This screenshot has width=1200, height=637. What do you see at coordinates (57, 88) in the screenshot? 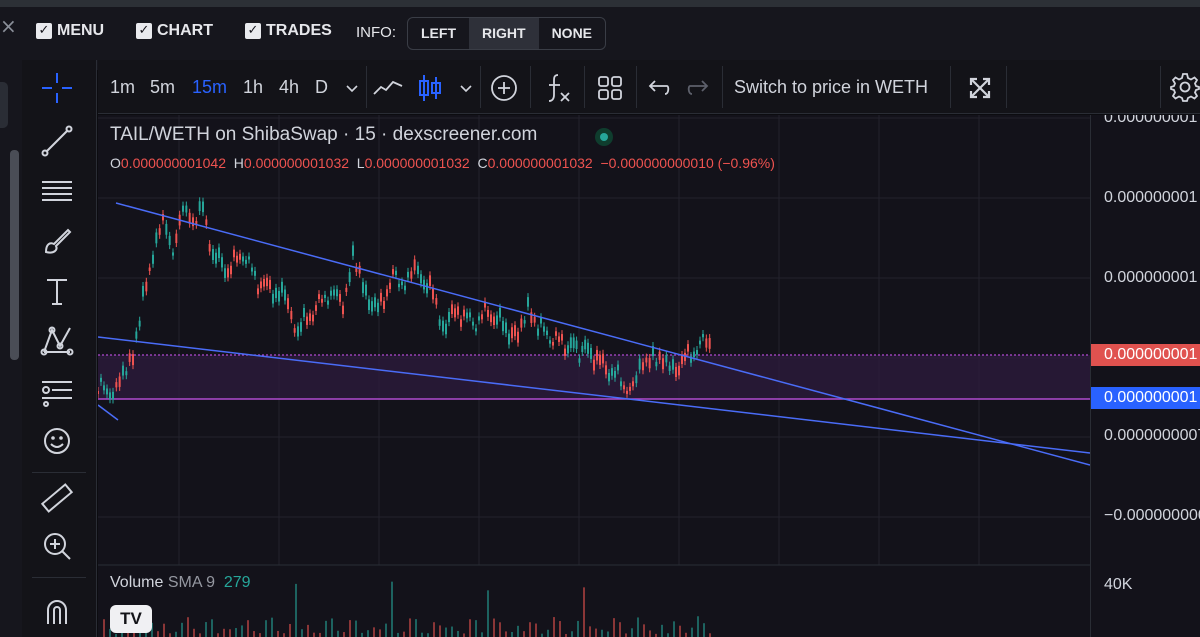
I see `crosshair-icon` at bounding box center [57, 88].